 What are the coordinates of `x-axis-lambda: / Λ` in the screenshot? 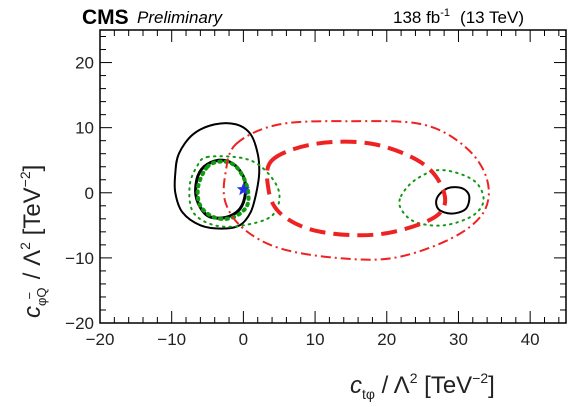 It's located at (392, 385).